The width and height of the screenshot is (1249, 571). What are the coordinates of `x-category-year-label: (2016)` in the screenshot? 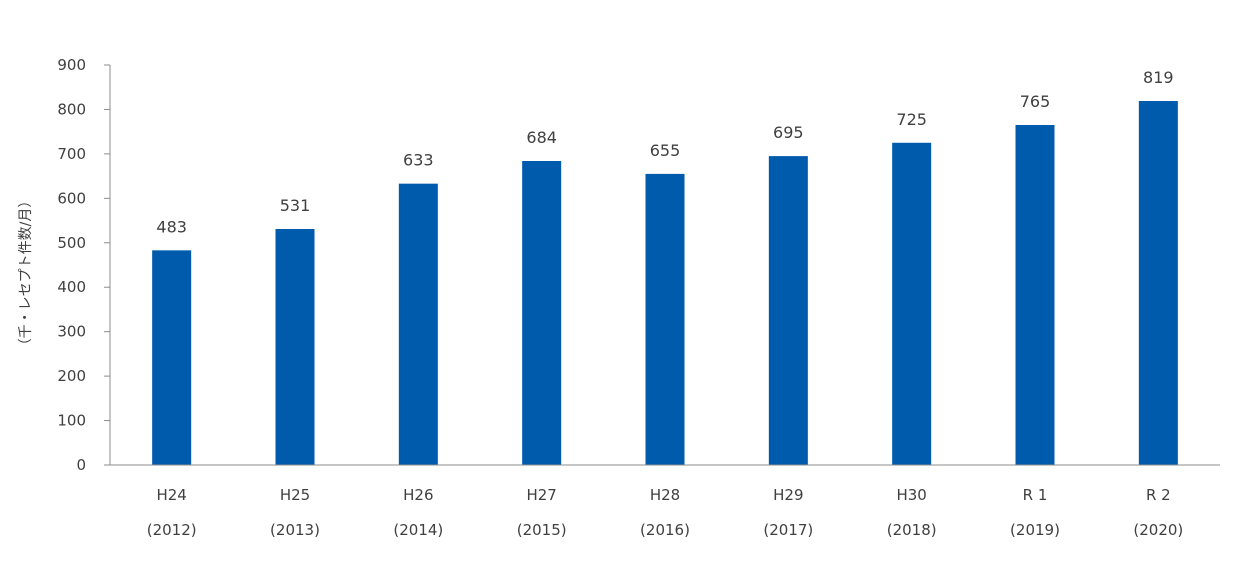 It's located at (665, 530).